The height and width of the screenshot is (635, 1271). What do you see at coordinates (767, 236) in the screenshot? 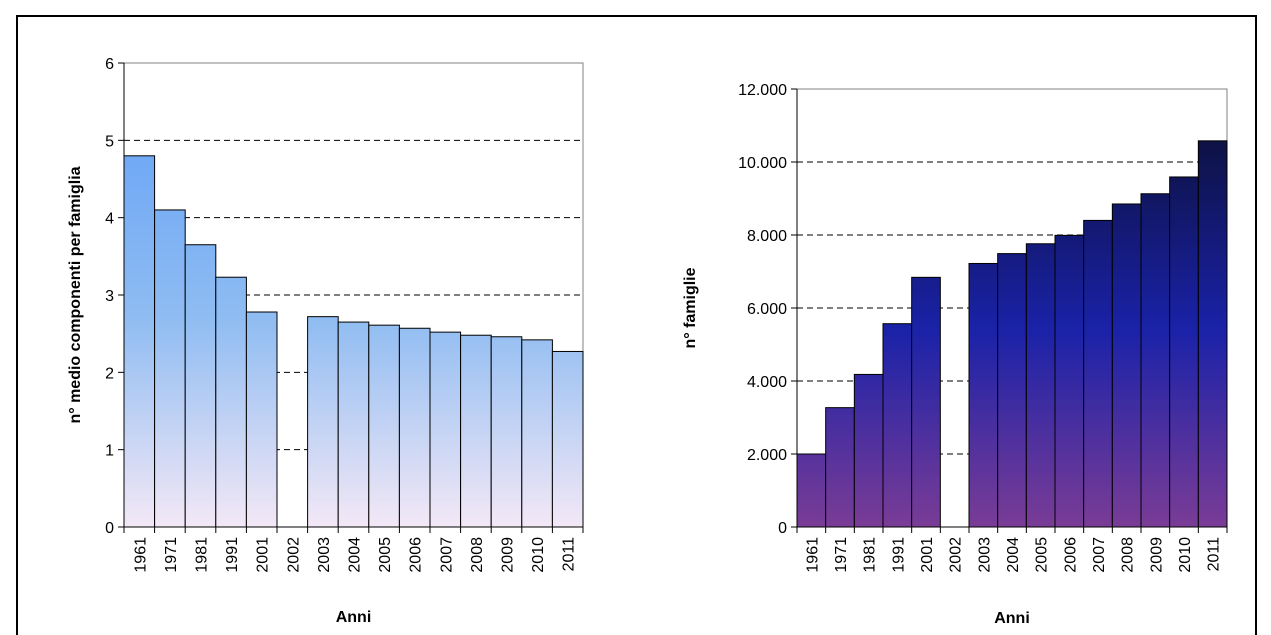
I see `y-tick-label: 8.000` at bounding box center [767, 236].